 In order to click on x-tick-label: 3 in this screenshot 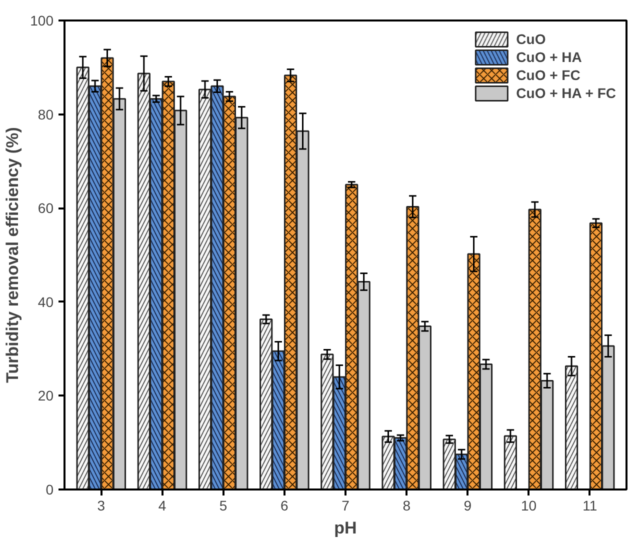, I will do `click(101, 506)`.